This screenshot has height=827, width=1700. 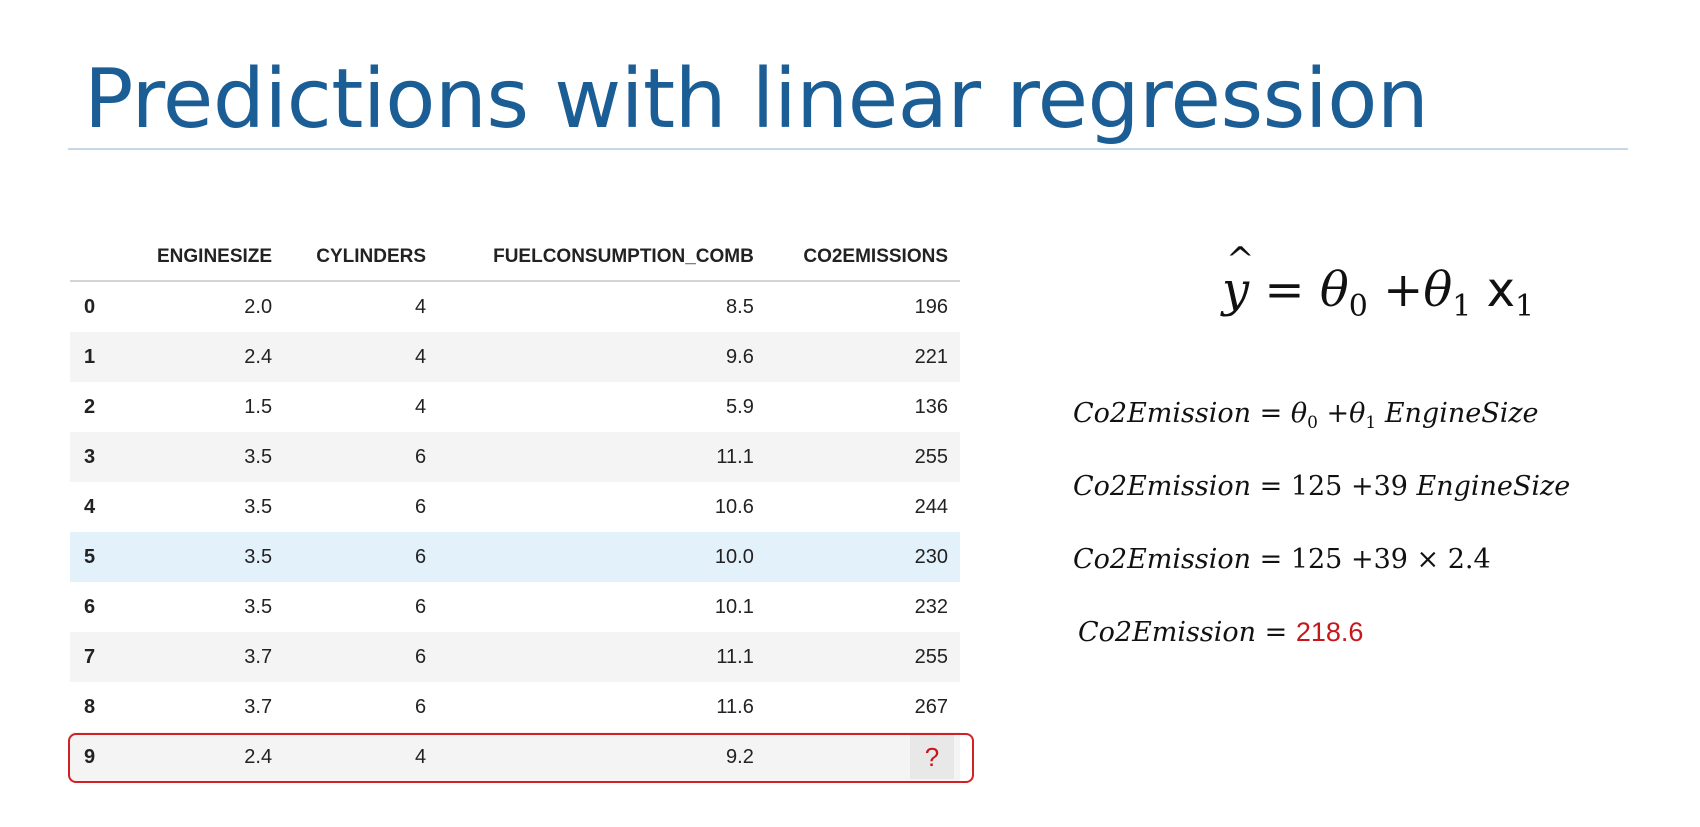 What do you see at coordinates (204, 257) in the screenshot?
I see `column-header-enginesize: ENGINESIZE` at bounding box center [204, 257].